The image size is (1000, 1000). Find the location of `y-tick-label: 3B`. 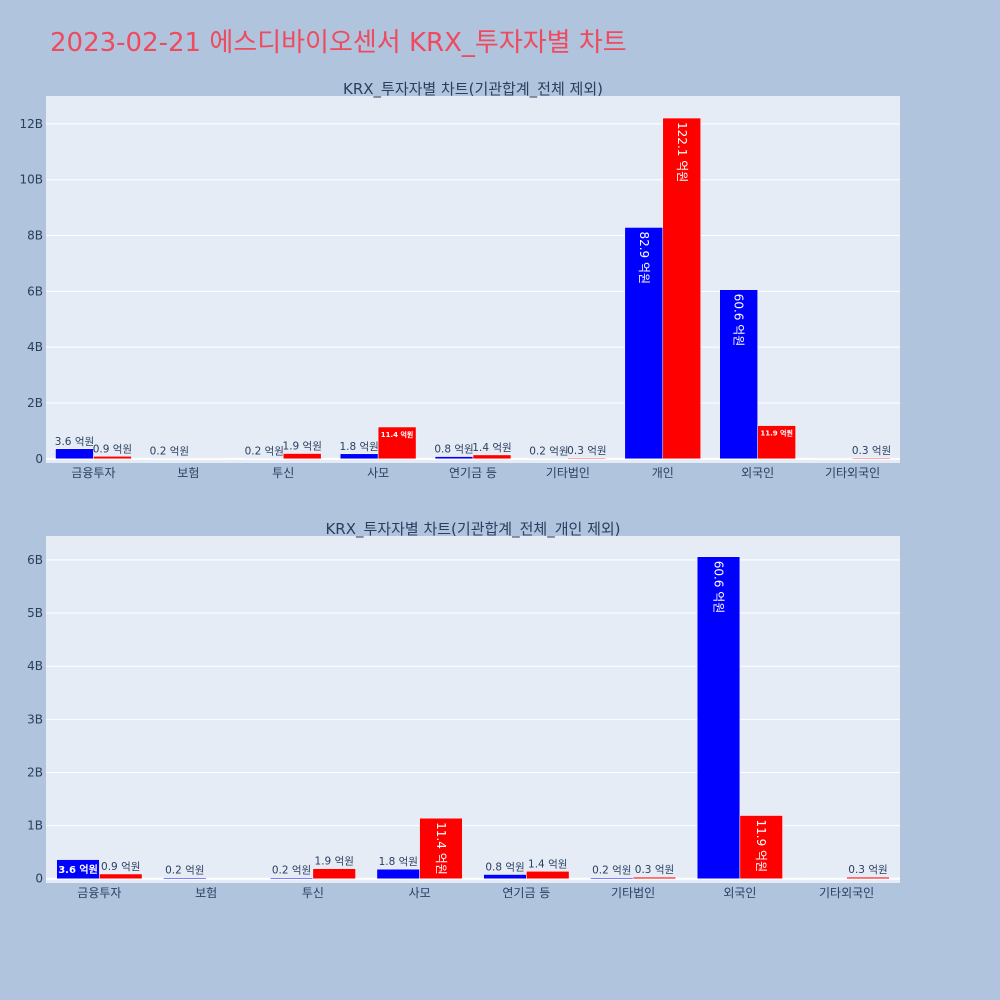

y-tick-label: 3B is located at coordinates (35, 719).